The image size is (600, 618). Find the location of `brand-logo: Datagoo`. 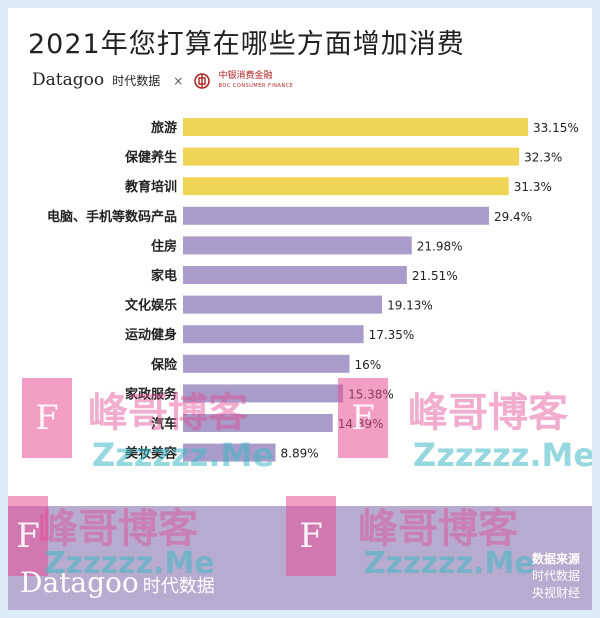

brand-logo: Datagoo is located at coordinates (68, 80).